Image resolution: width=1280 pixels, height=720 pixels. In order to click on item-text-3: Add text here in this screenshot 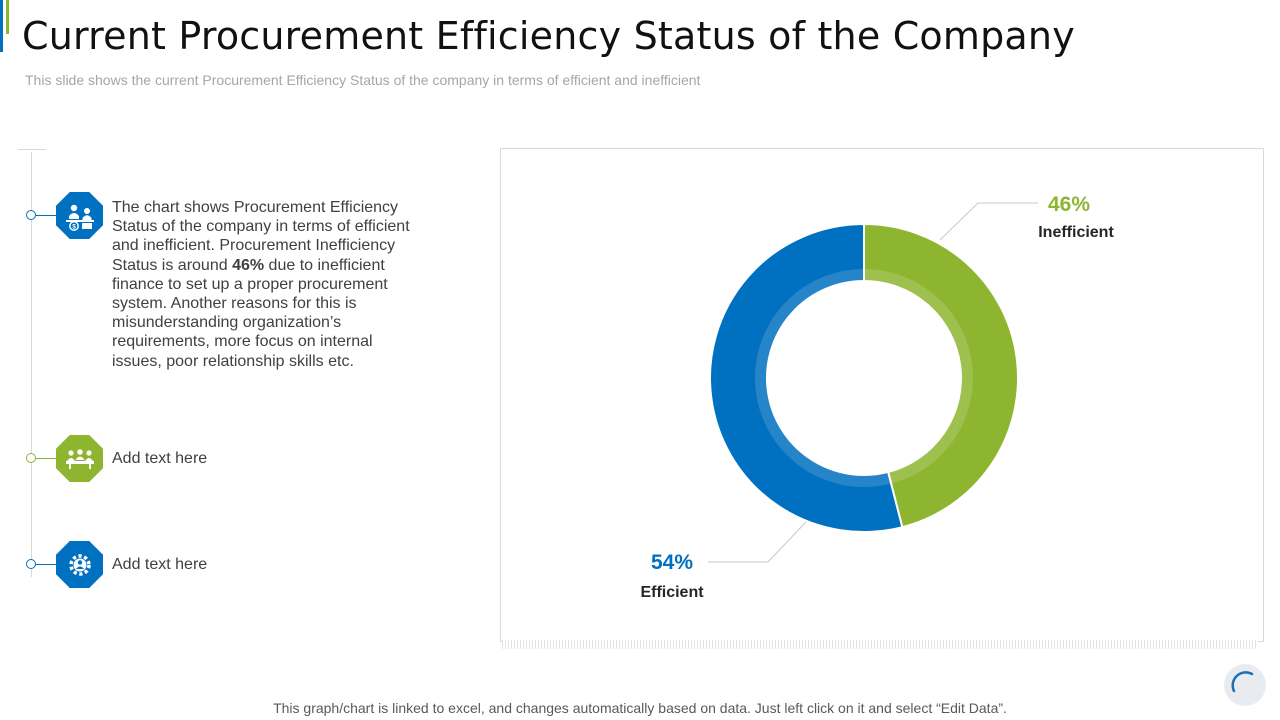, I will do `click(160, 564)`.